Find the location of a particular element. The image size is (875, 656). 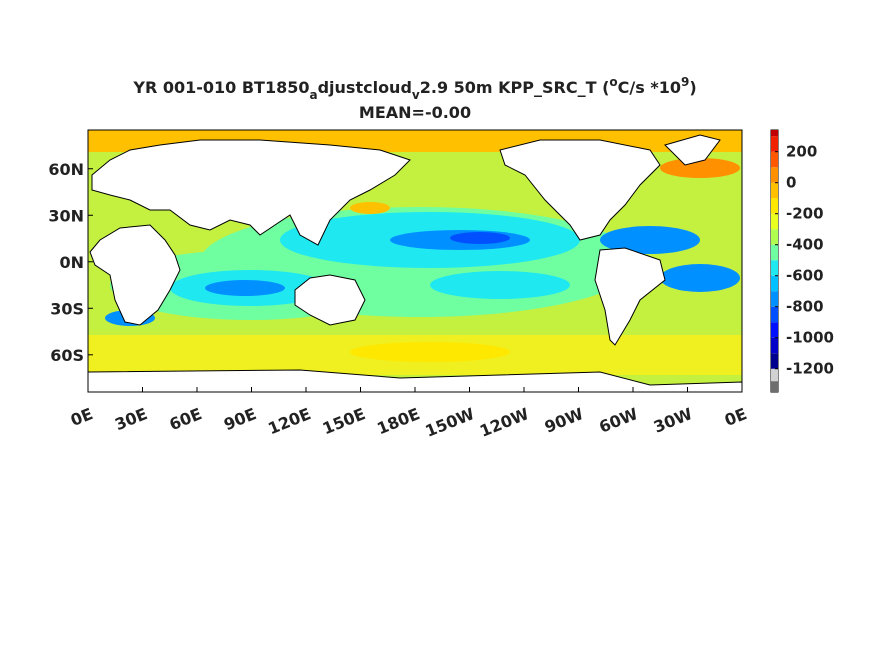

title-part: a is located at coordinates (313, 95).